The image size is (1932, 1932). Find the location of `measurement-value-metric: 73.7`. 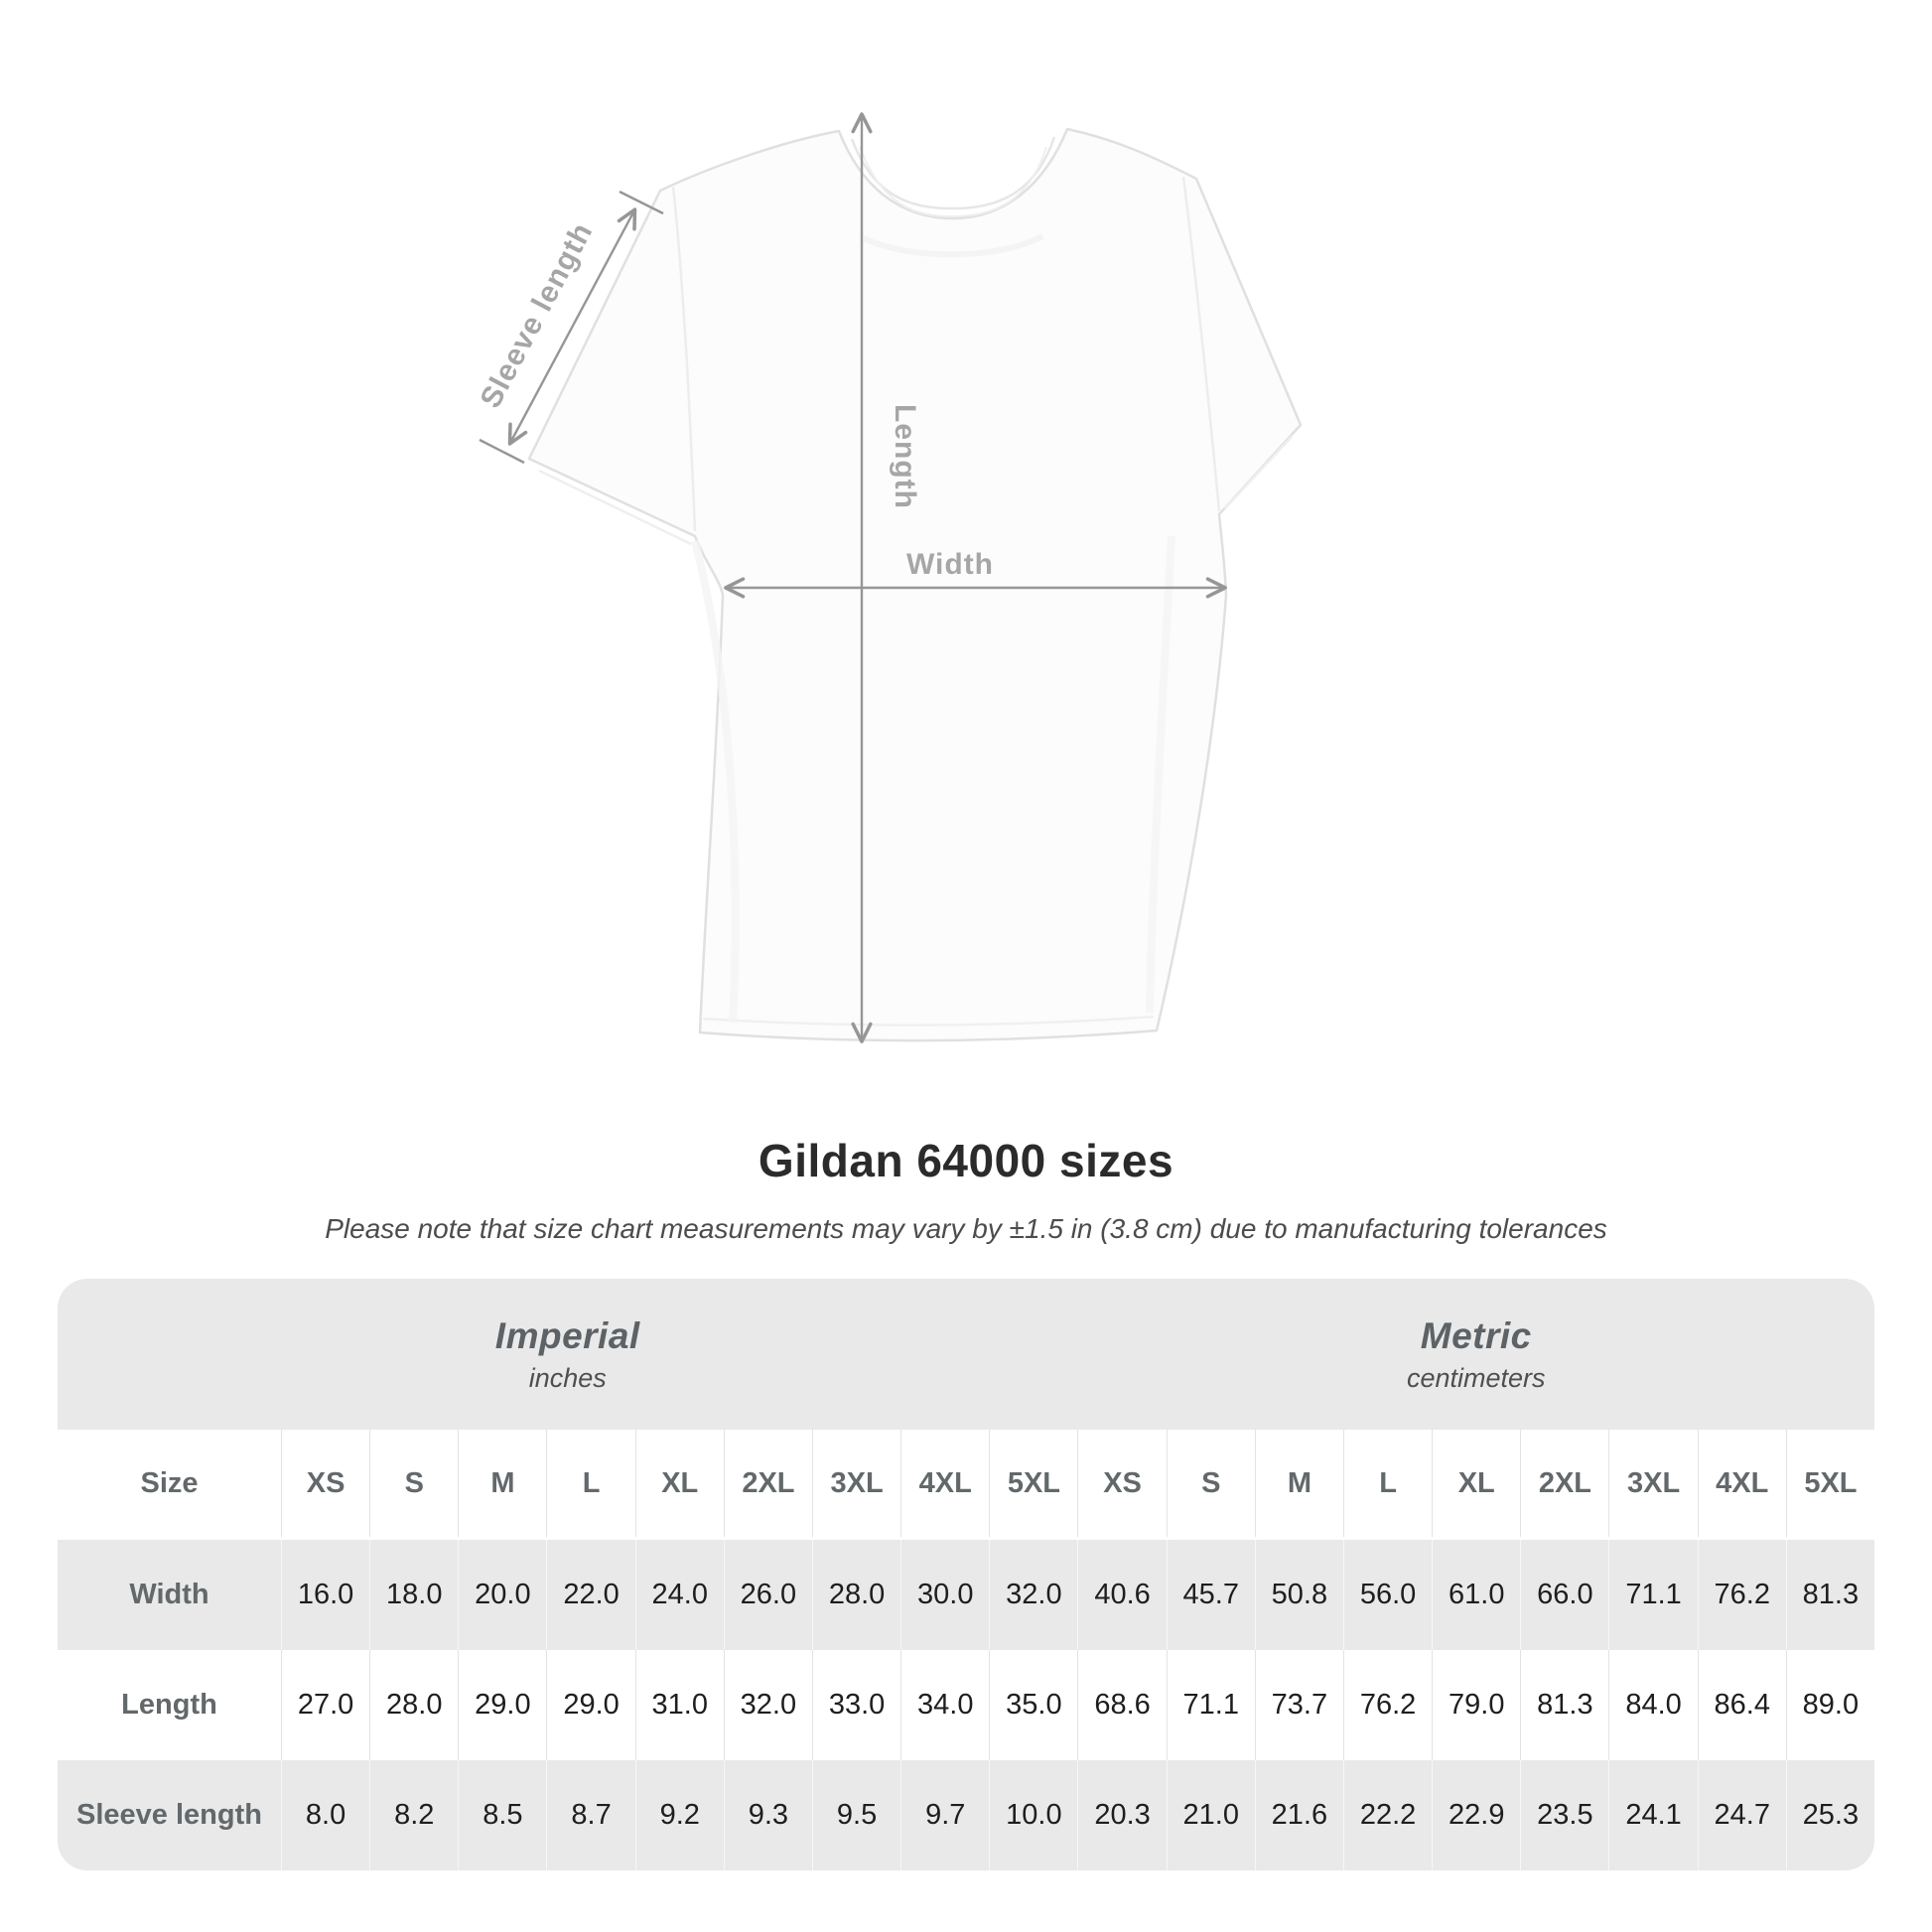

measurement-value-metric: 73.7 is located at coordinates (1298, 1705).